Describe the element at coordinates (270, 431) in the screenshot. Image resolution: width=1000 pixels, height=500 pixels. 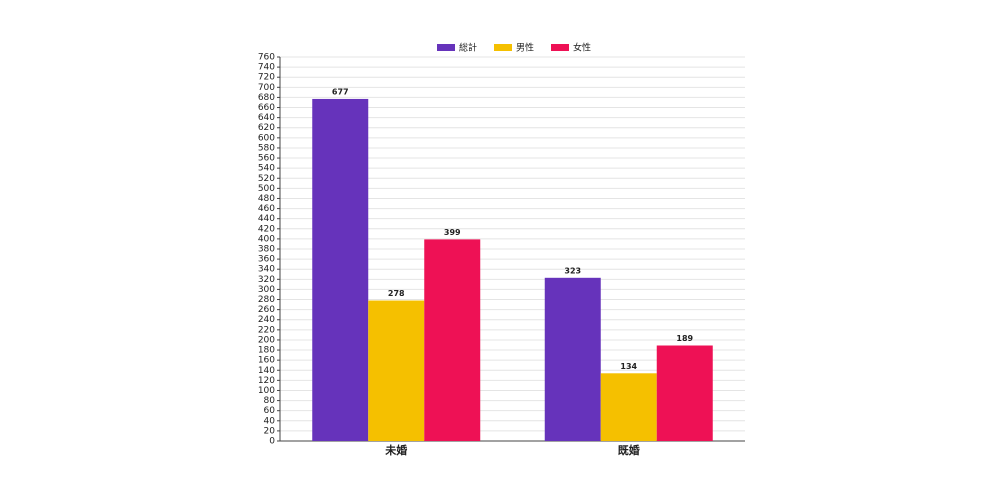
I see `y-tick-label: 20` at that location.